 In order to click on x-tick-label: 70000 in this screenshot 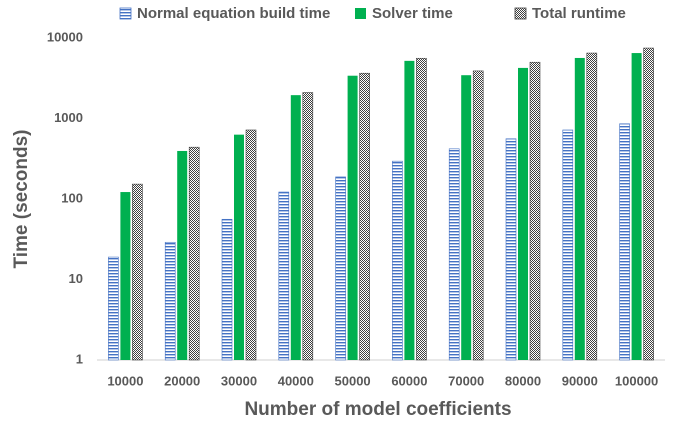, I will do `click(466, 380)`.